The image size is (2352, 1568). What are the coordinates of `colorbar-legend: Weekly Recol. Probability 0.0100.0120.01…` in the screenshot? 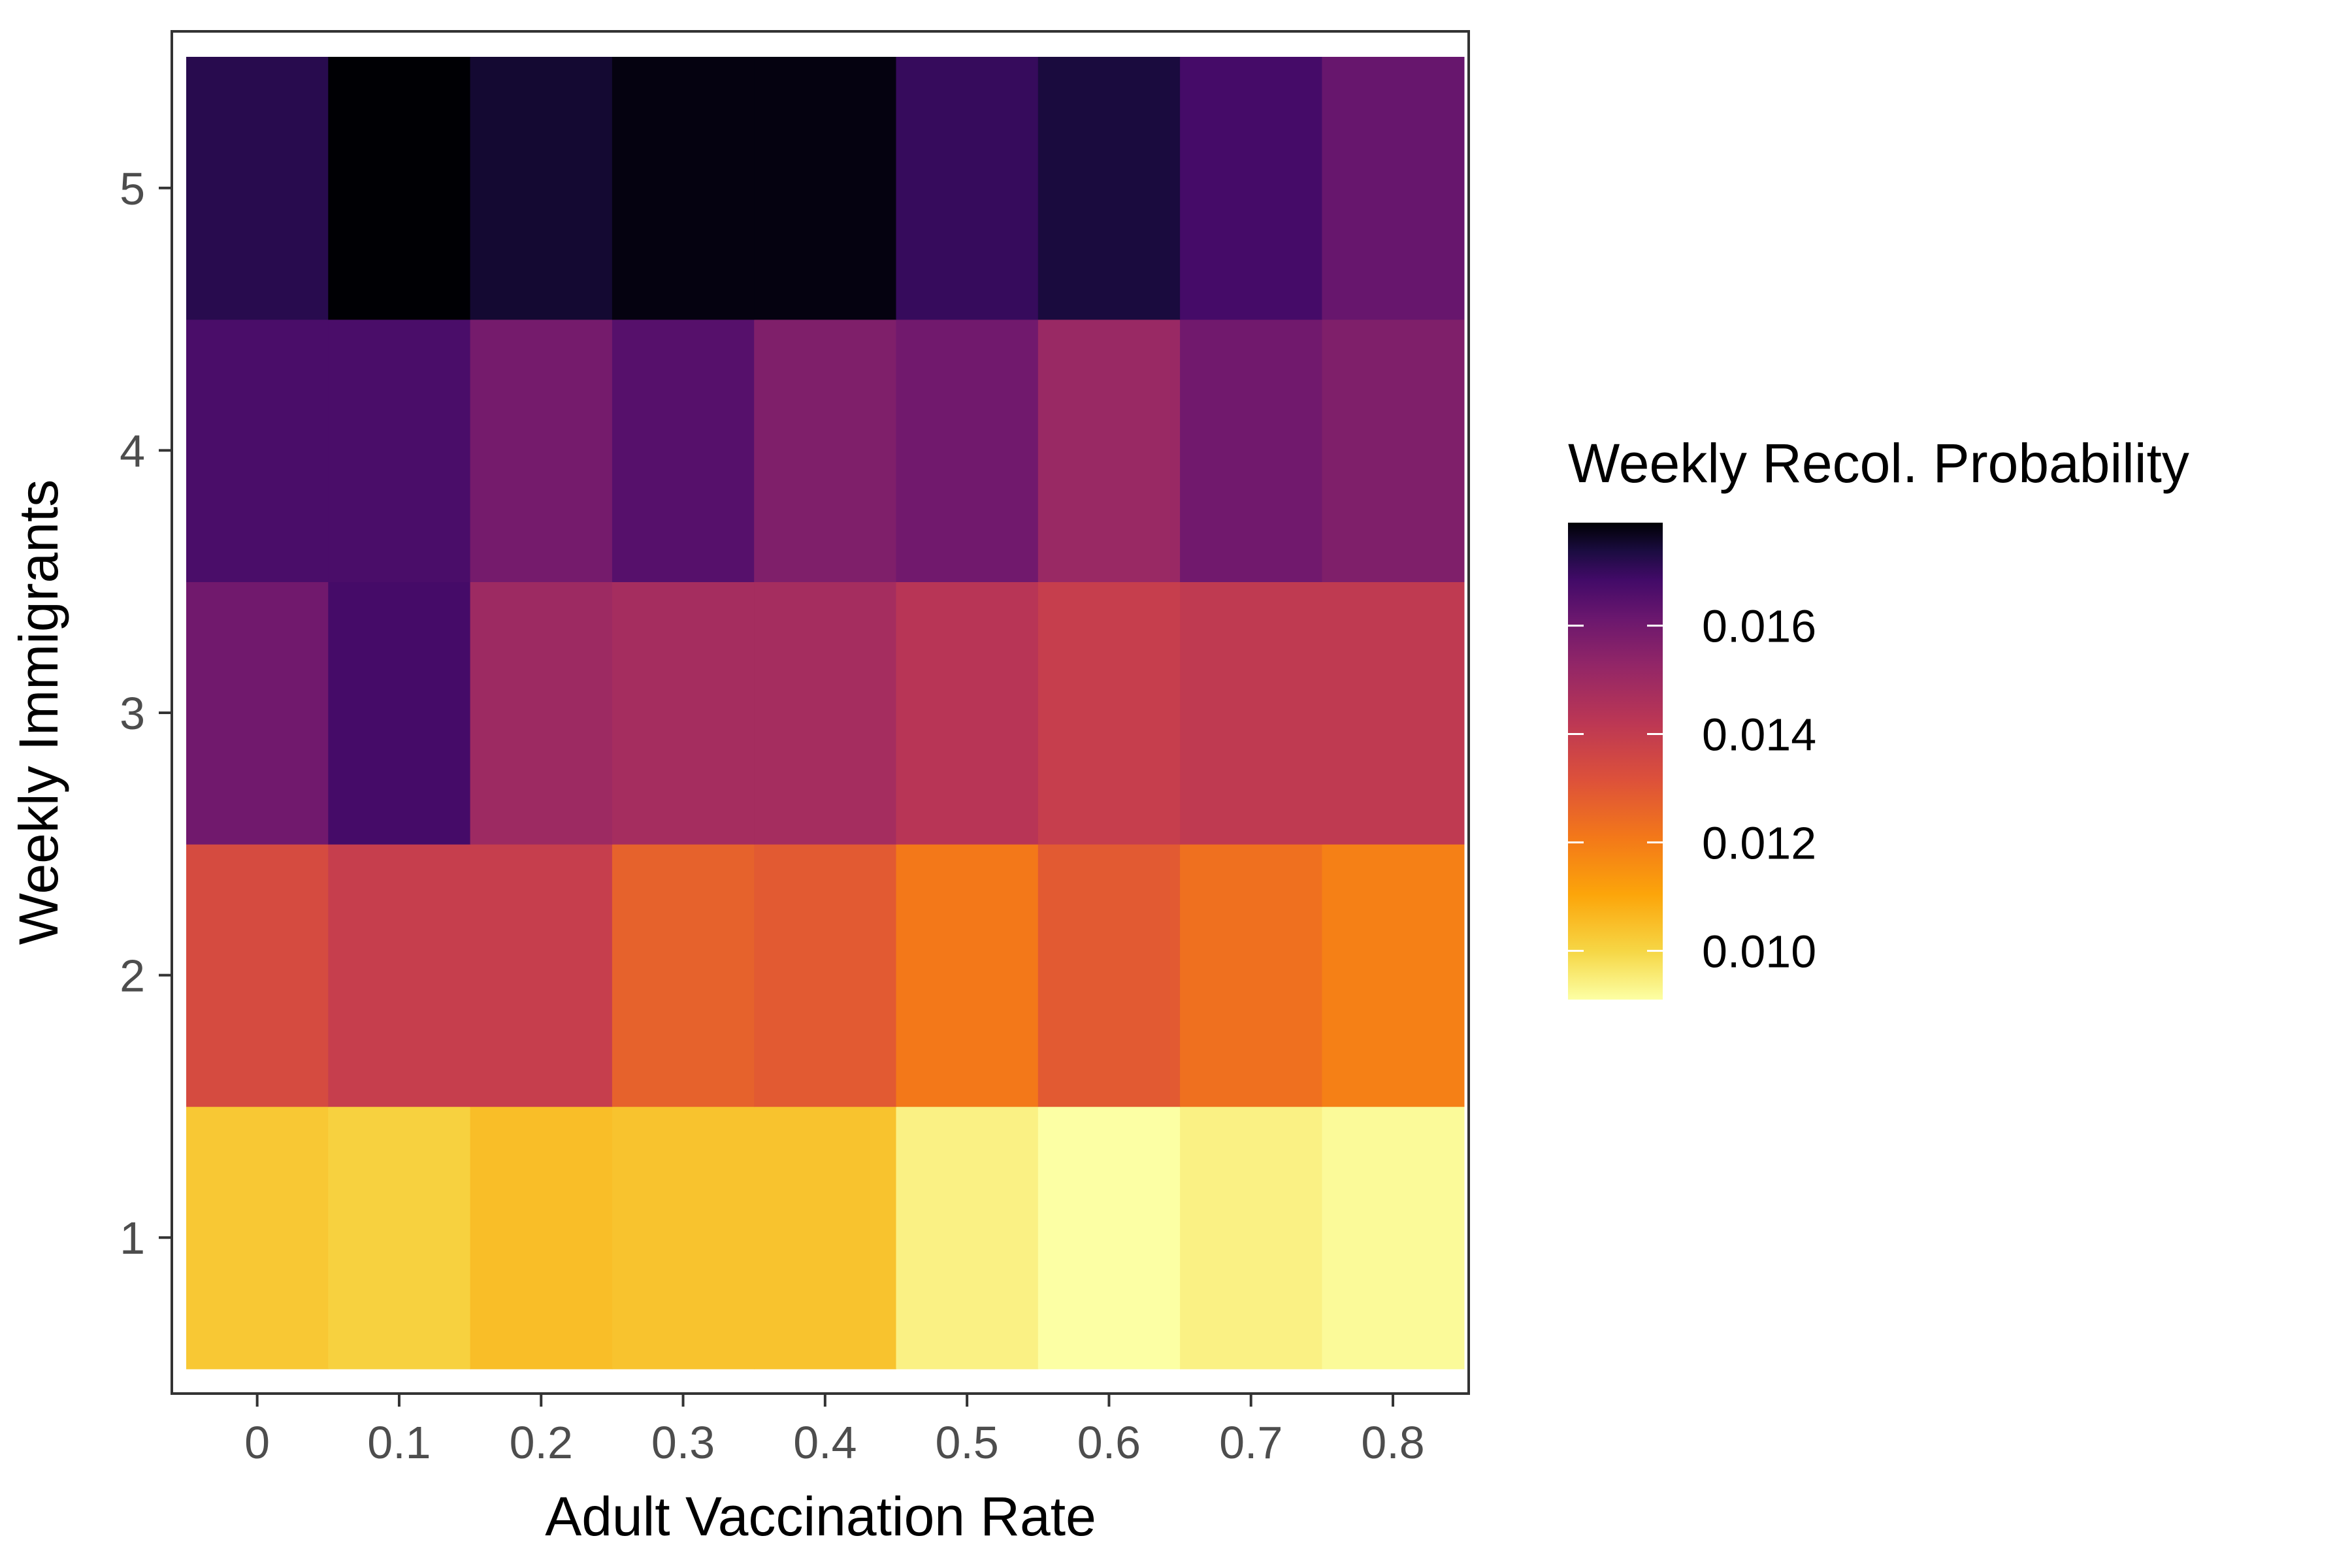 It's located at (1878, 716).